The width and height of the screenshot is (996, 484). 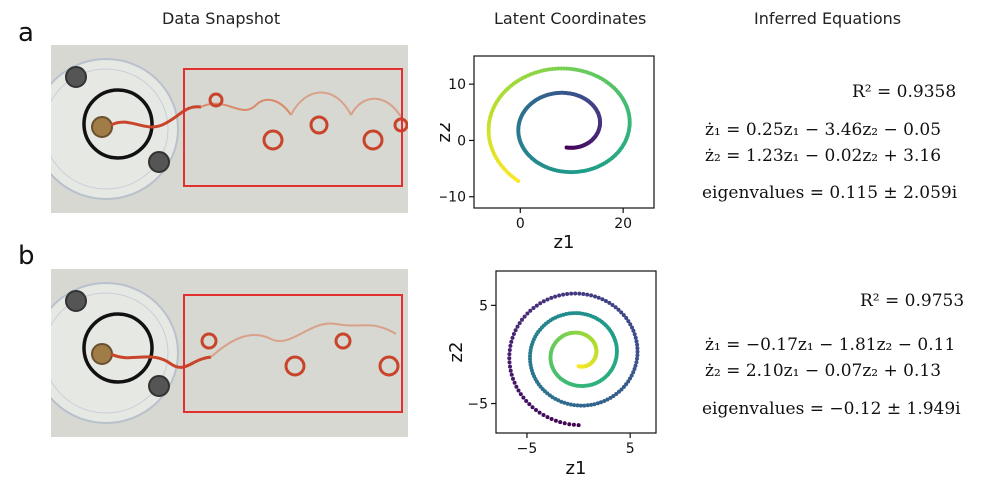 I want to click on header-data-snapshot: Data Snapshot, so click(x=221, y=18).